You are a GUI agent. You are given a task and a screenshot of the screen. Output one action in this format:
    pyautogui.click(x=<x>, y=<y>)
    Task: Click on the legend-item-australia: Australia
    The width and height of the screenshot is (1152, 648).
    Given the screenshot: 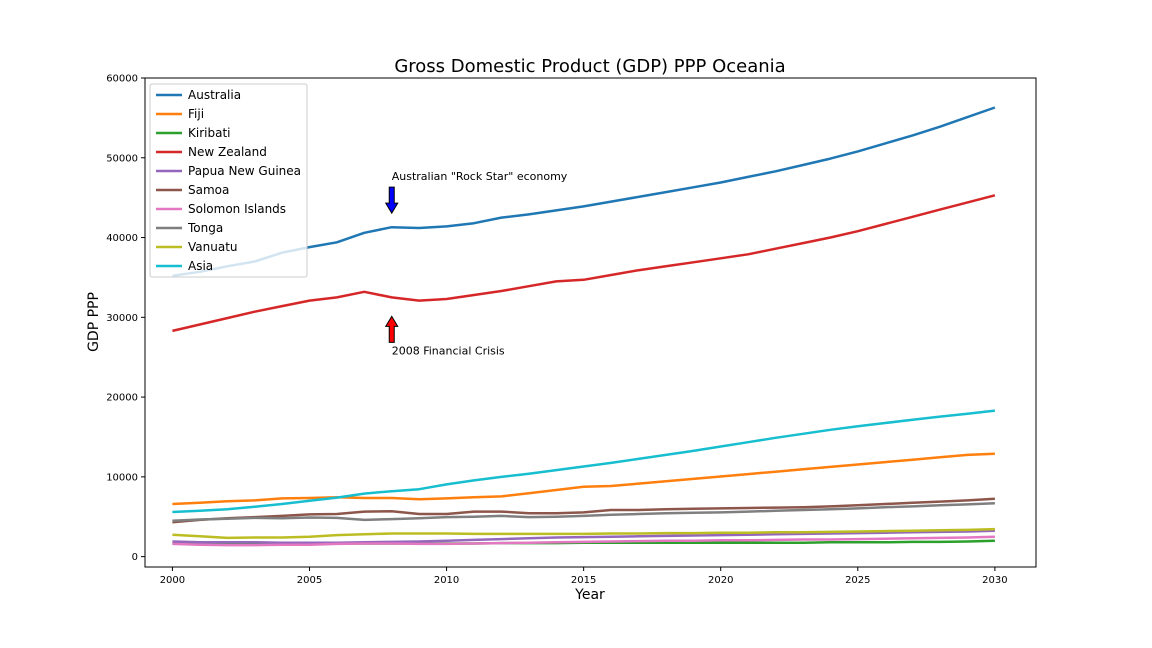 What is the action you would take?
    pyautogui.click(x=198, y=95)
    